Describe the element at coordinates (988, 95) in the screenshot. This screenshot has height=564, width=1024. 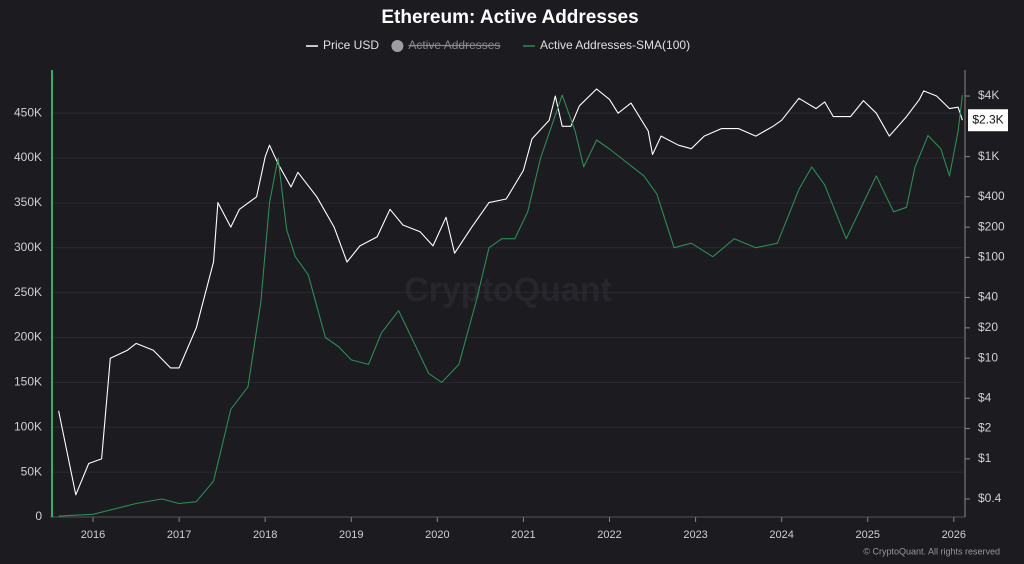
I see `y2-tick-label: $4K` at that location.